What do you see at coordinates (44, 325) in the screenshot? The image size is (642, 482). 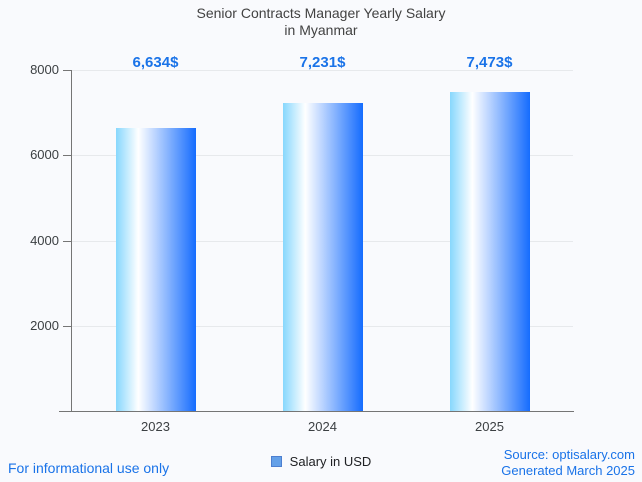 I see `y-axis-label: 2000` at bounding box center [44, 325].